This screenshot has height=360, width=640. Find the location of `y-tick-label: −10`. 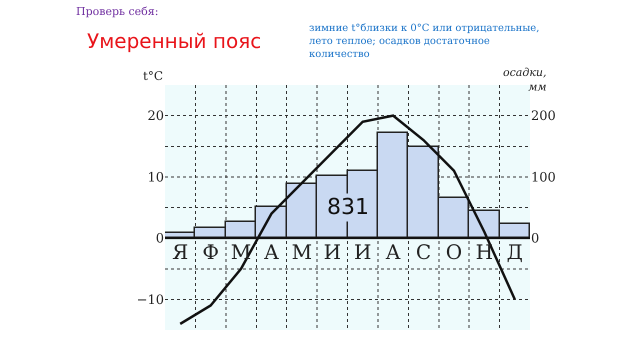

y-tick-label: −10 is located at coordinates (150, 300).